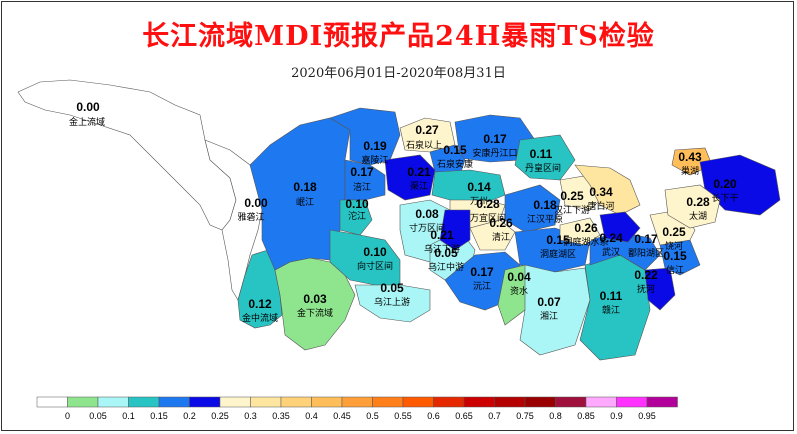 This screenshot has width=797, height=434. What do you see at coordinates (67, 416) in the screenshot?
I see `legend-tick-0: 0` at bounding box center [67, 416].